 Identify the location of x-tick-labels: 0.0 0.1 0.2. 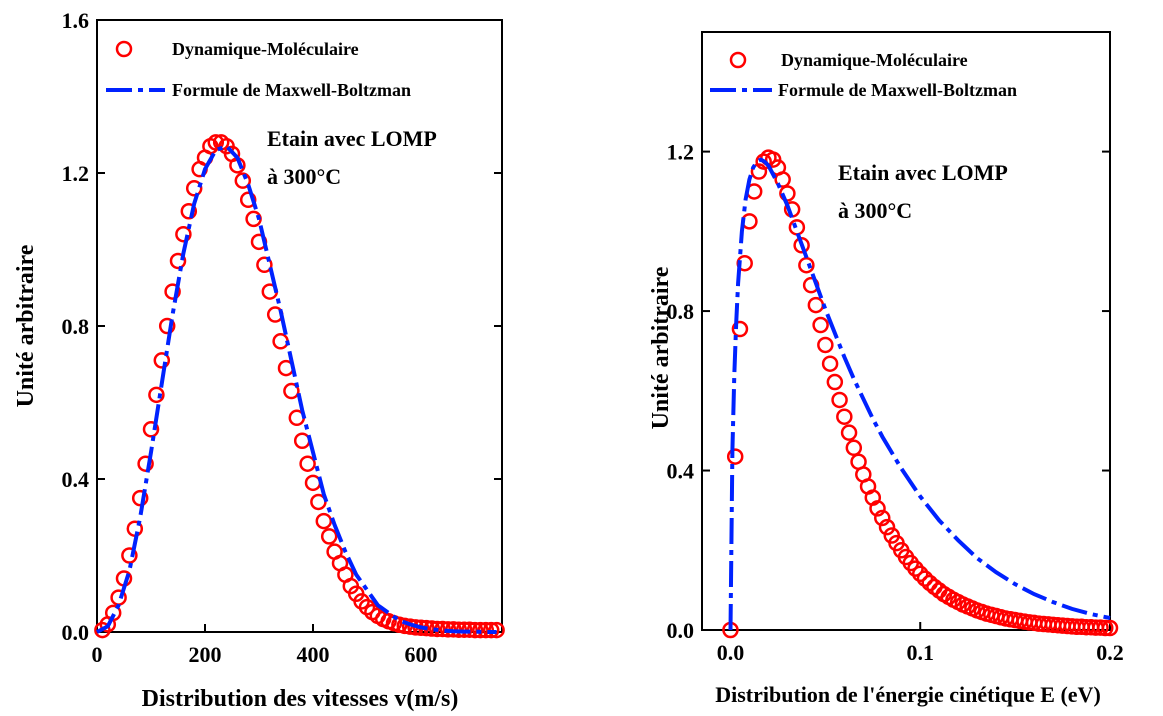
(920, 652).